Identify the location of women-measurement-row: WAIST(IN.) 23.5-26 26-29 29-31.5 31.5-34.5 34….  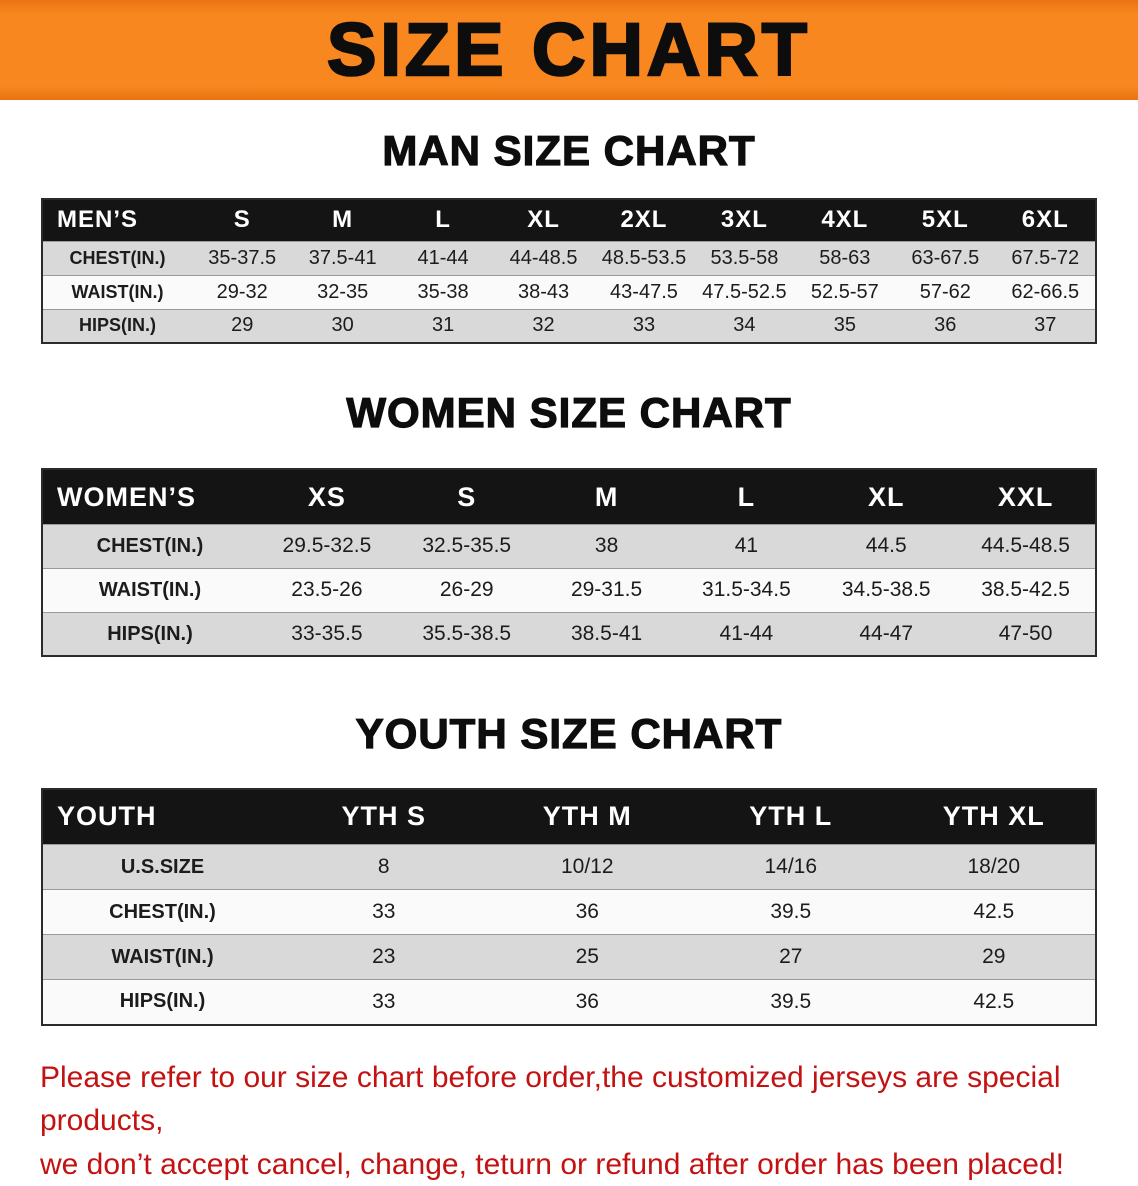
(569, 590).